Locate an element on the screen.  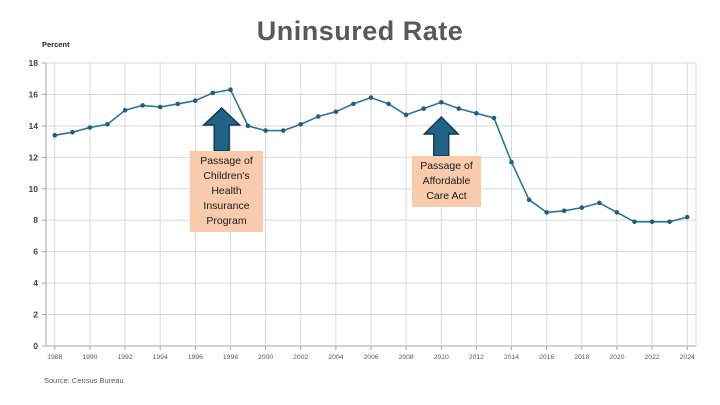
y-tick-label: 0 is located at coordinates (35, 346).